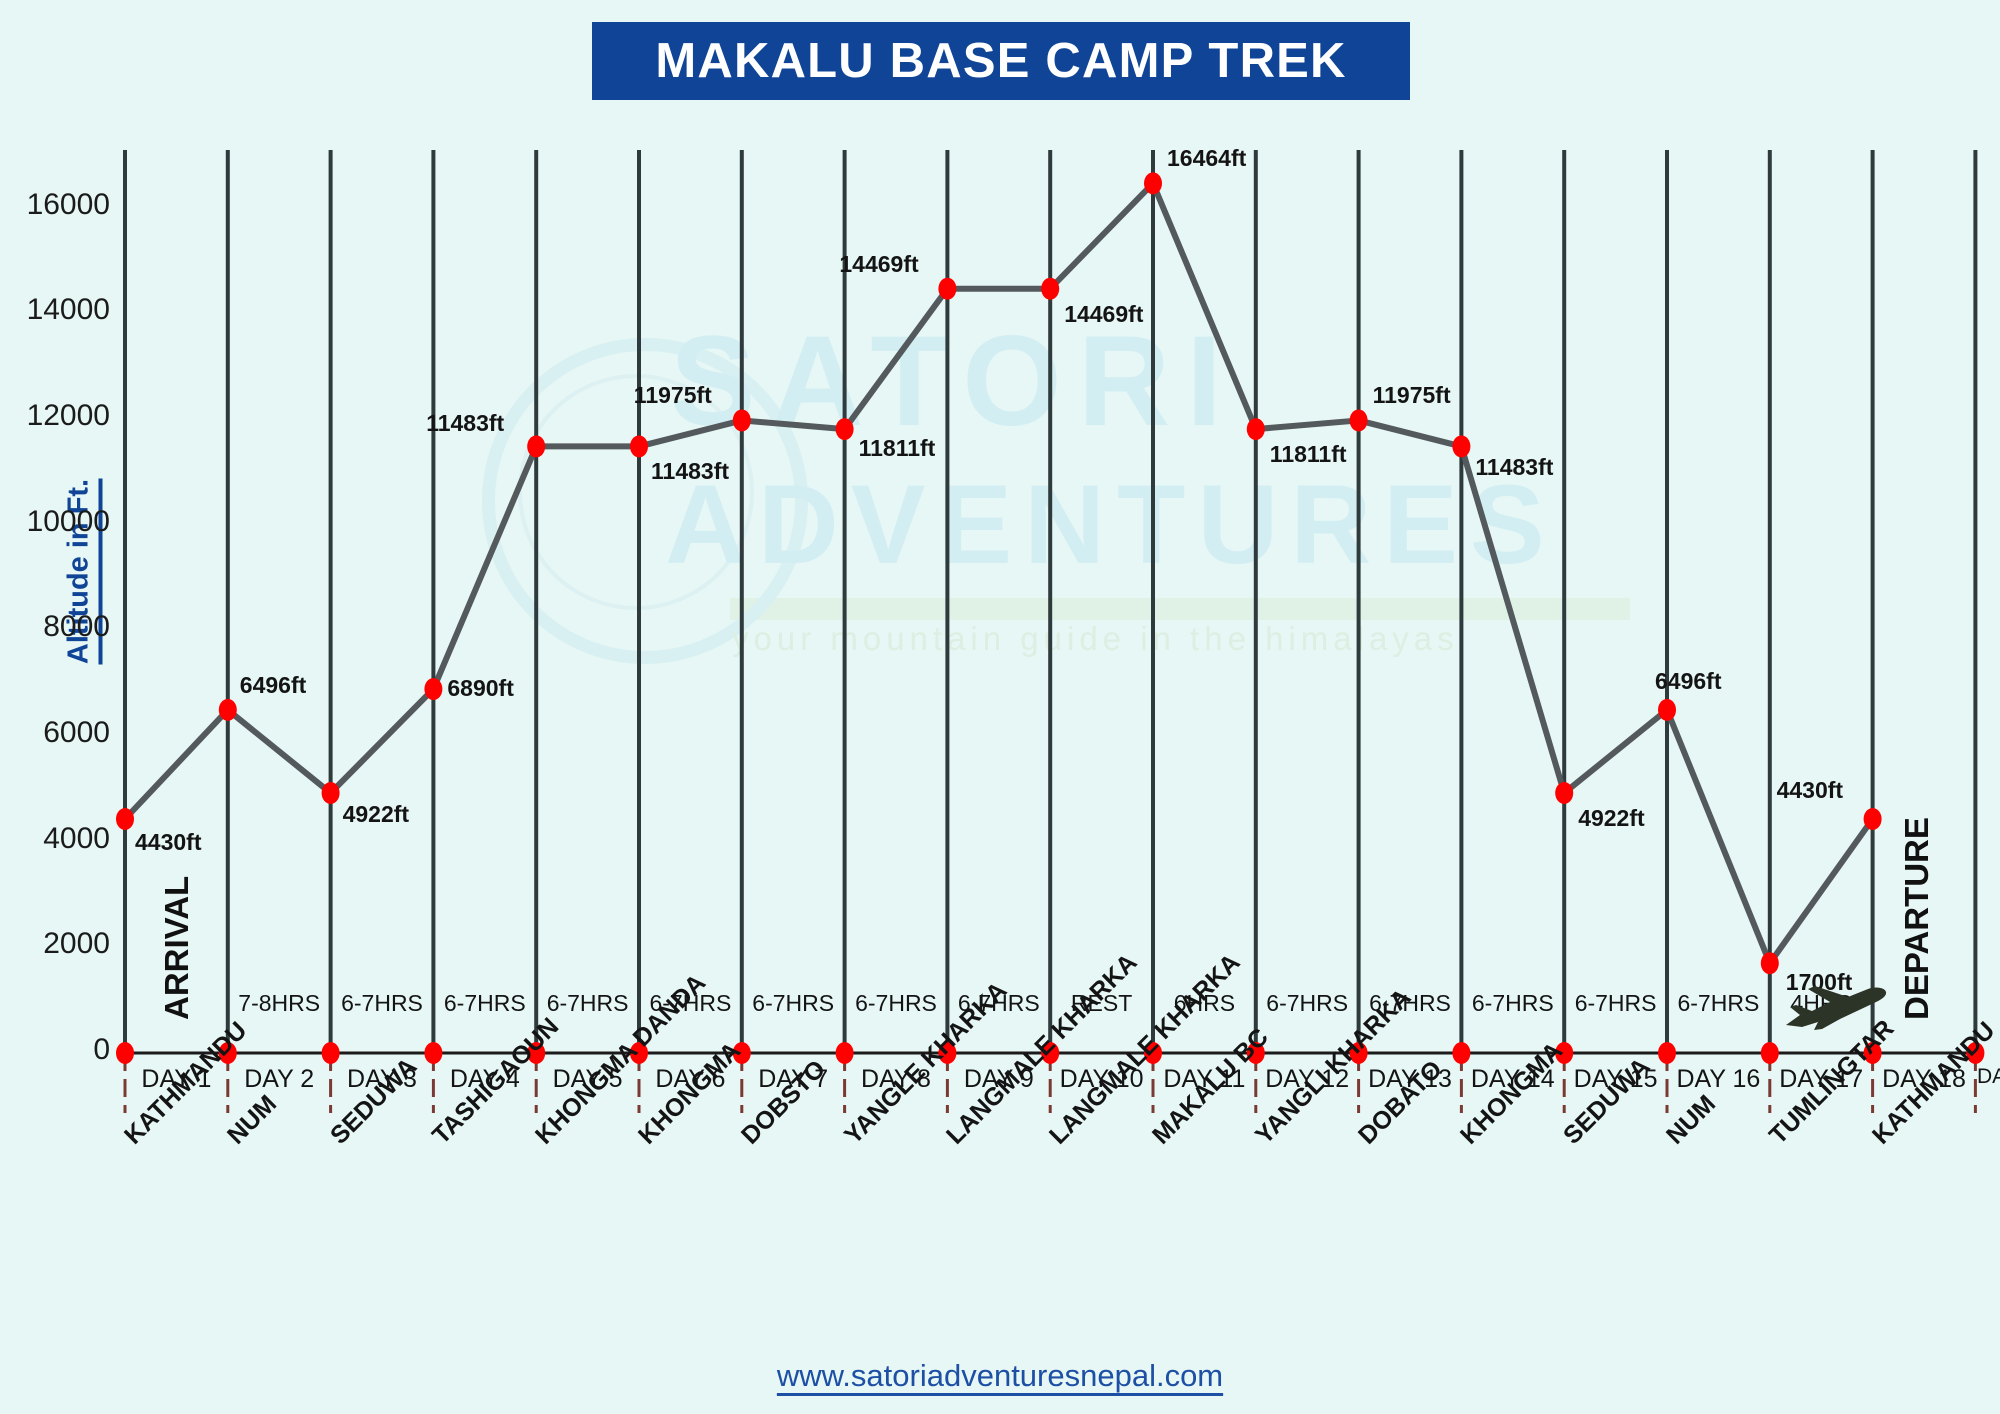 The height and width of the screenshot is (1414, 2000). What do you see at coordinates (1512, 1079) in the screenshot?
I see `day-label: DAY 14` at bounding box center [1512, 1079].